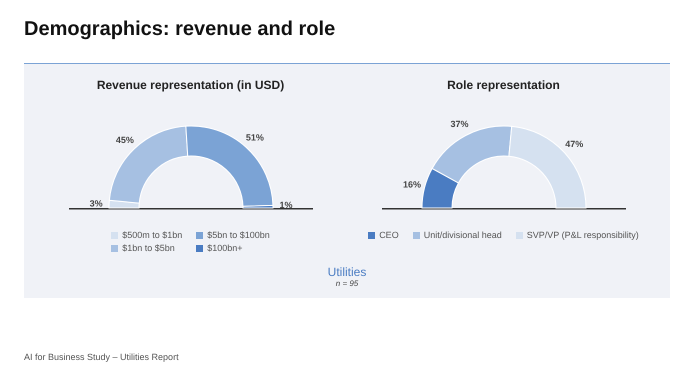  I want to click on legend-label: $5bn to $100bn, so click(238, 235).